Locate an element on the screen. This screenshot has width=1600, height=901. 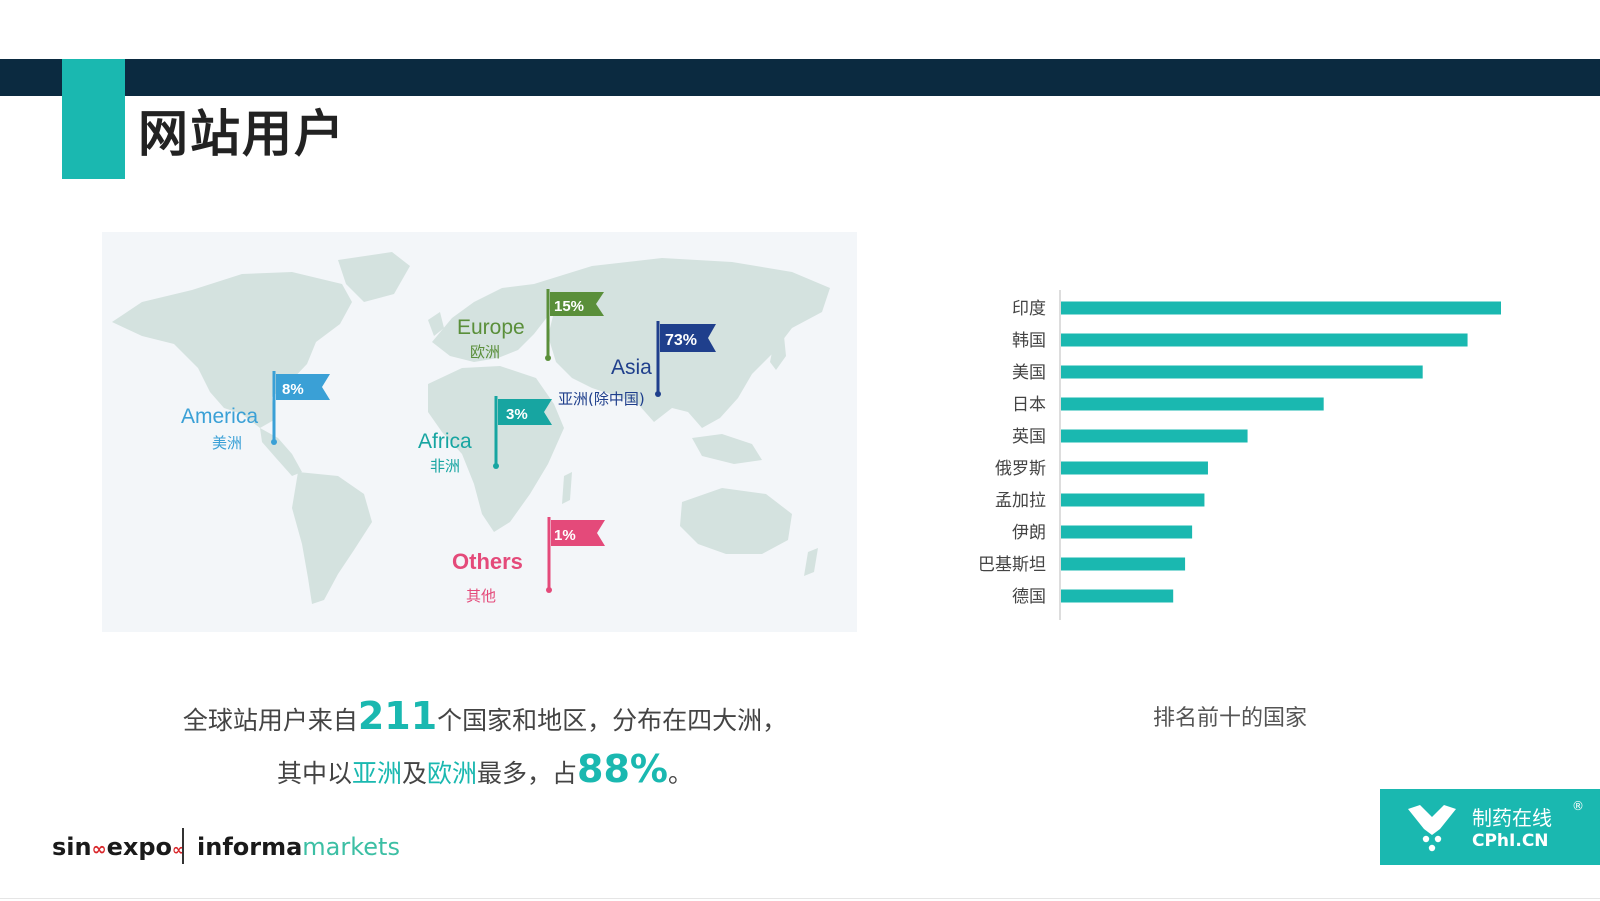
chart-caption: 排名前十的国家 is located at coordinates (1229, 718).